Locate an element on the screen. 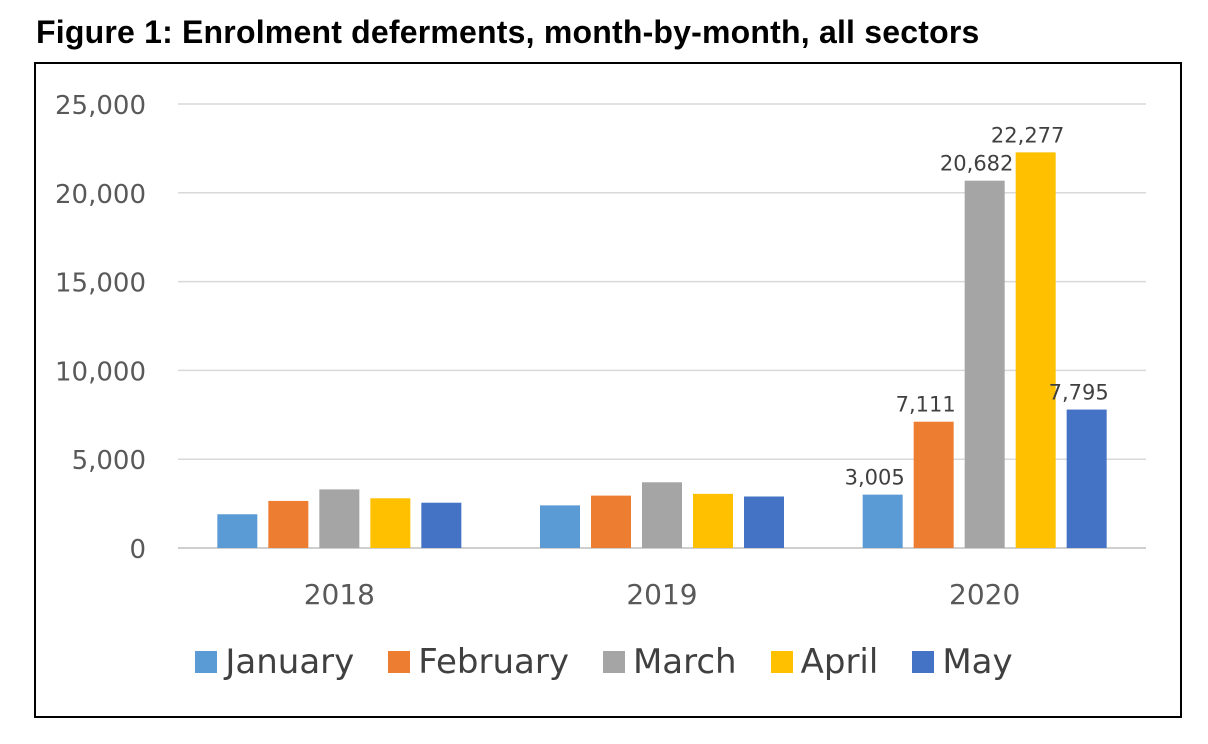 The width and height of the screenshot is (1208, 744). bar-february-2020 is located at coordinates (933, 484).